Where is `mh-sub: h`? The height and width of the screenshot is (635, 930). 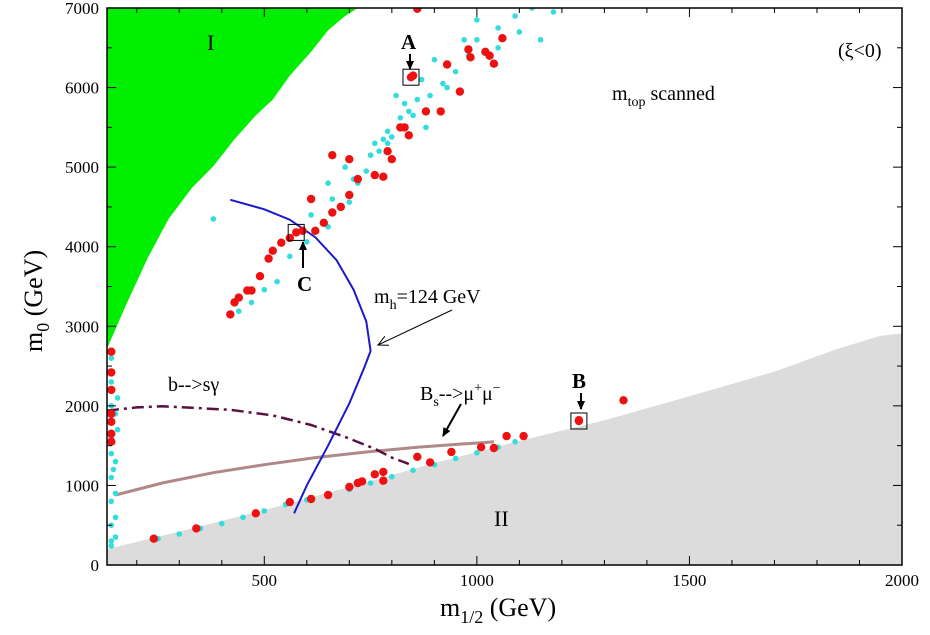
mh-sub: h is located at coordinates (393, 305).